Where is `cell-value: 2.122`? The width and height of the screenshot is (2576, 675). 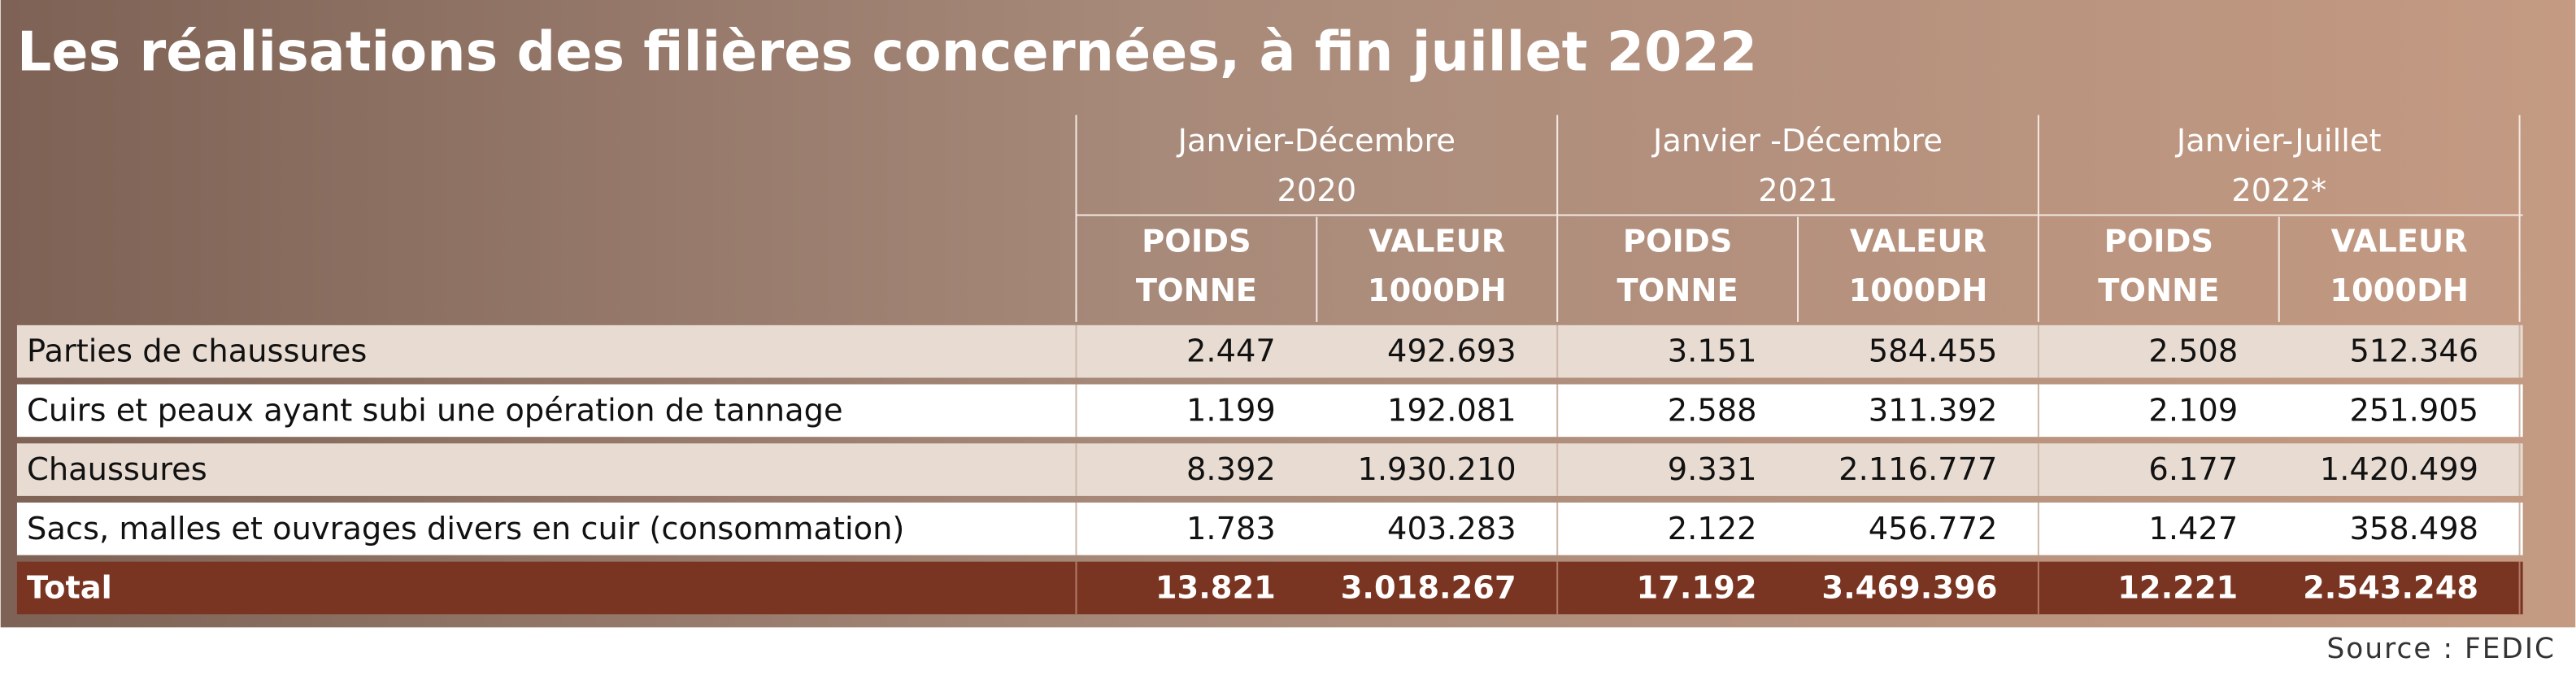
cell-value: 2.122 is located at coordinates (1713, 529).